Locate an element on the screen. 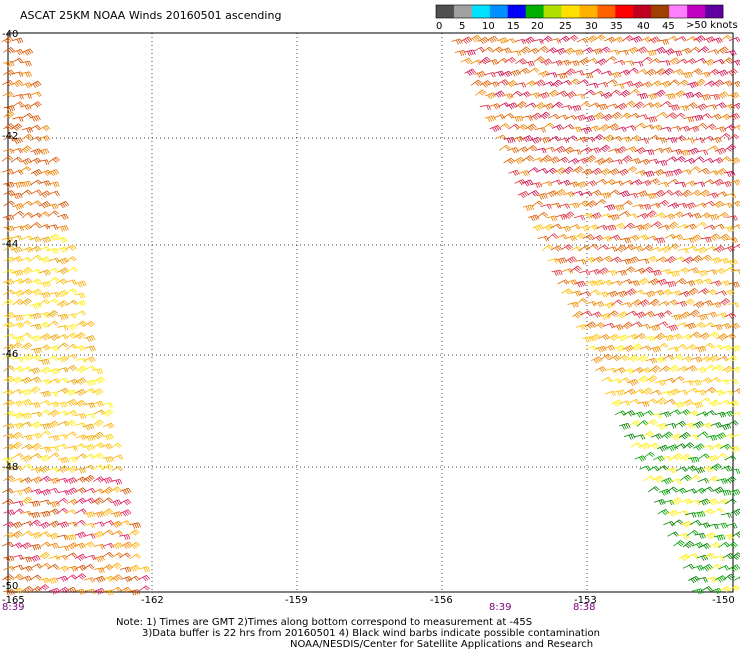 Image resolution: width=740 pixels, height=650 pixels. legend-swatch is located at coordinates (588, 11).